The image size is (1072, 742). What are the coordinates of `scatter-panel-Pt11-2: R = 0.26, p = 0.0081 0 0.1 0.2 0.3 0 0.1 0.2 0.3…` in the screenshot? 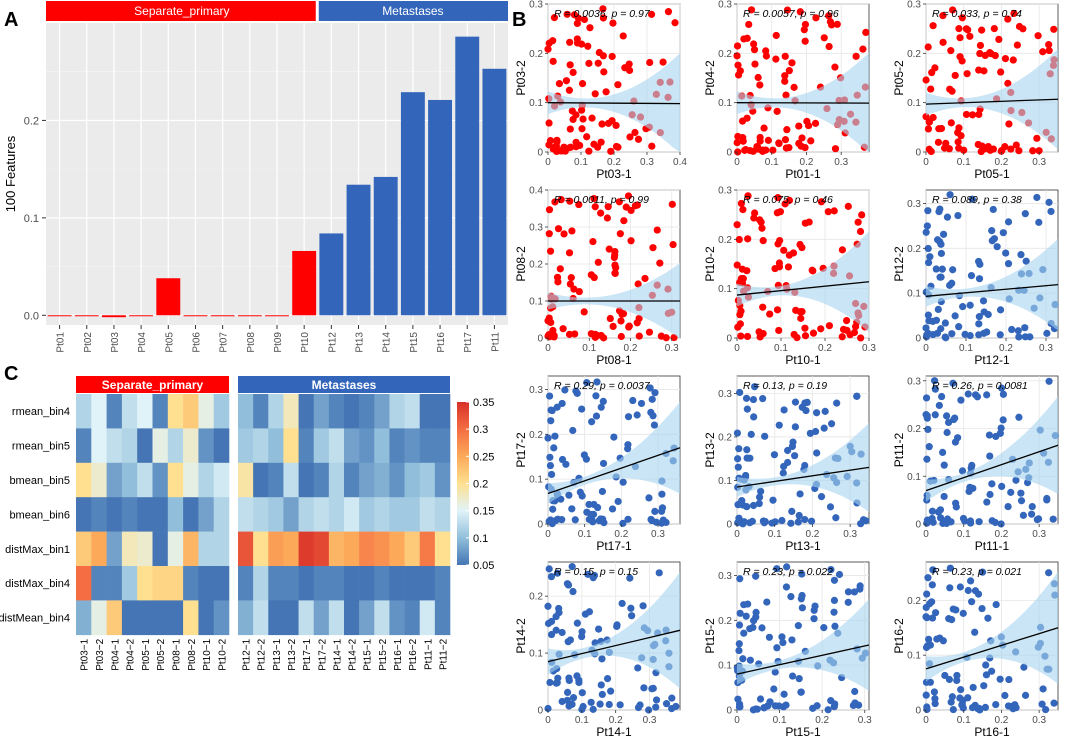 It's located at (975, 464).